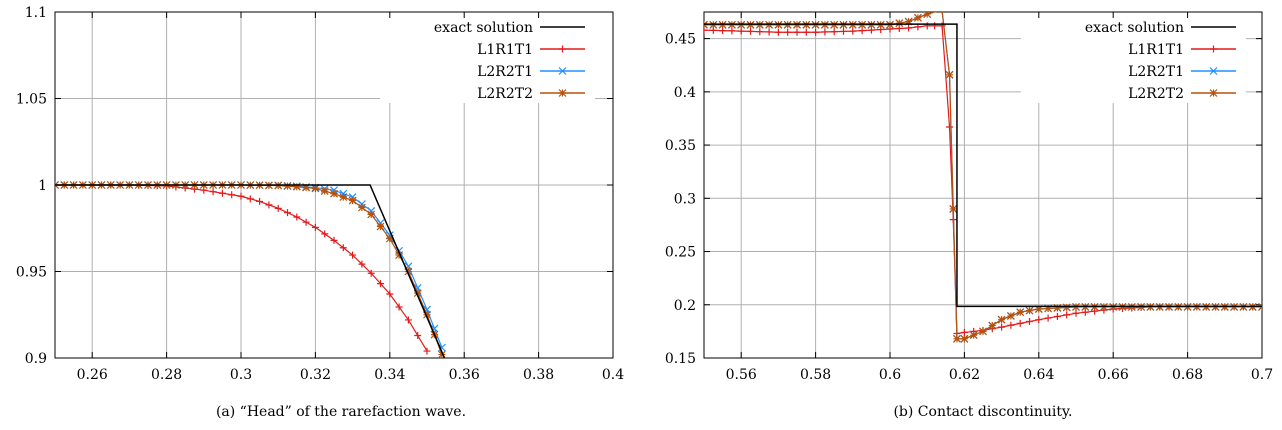  I want to click on series-l2r2t2, so click(250, 269).